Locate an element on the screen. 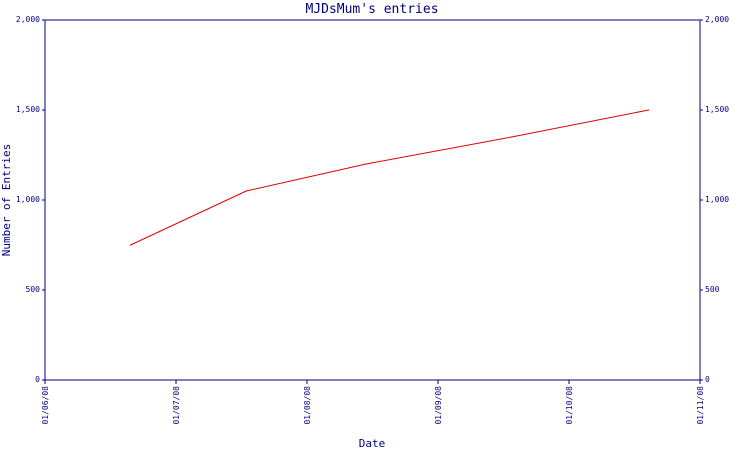 Image resolution: width=750 pixels, height=450 pixels. y-tick-label-right: 500 is located at coordinates (712, 289).